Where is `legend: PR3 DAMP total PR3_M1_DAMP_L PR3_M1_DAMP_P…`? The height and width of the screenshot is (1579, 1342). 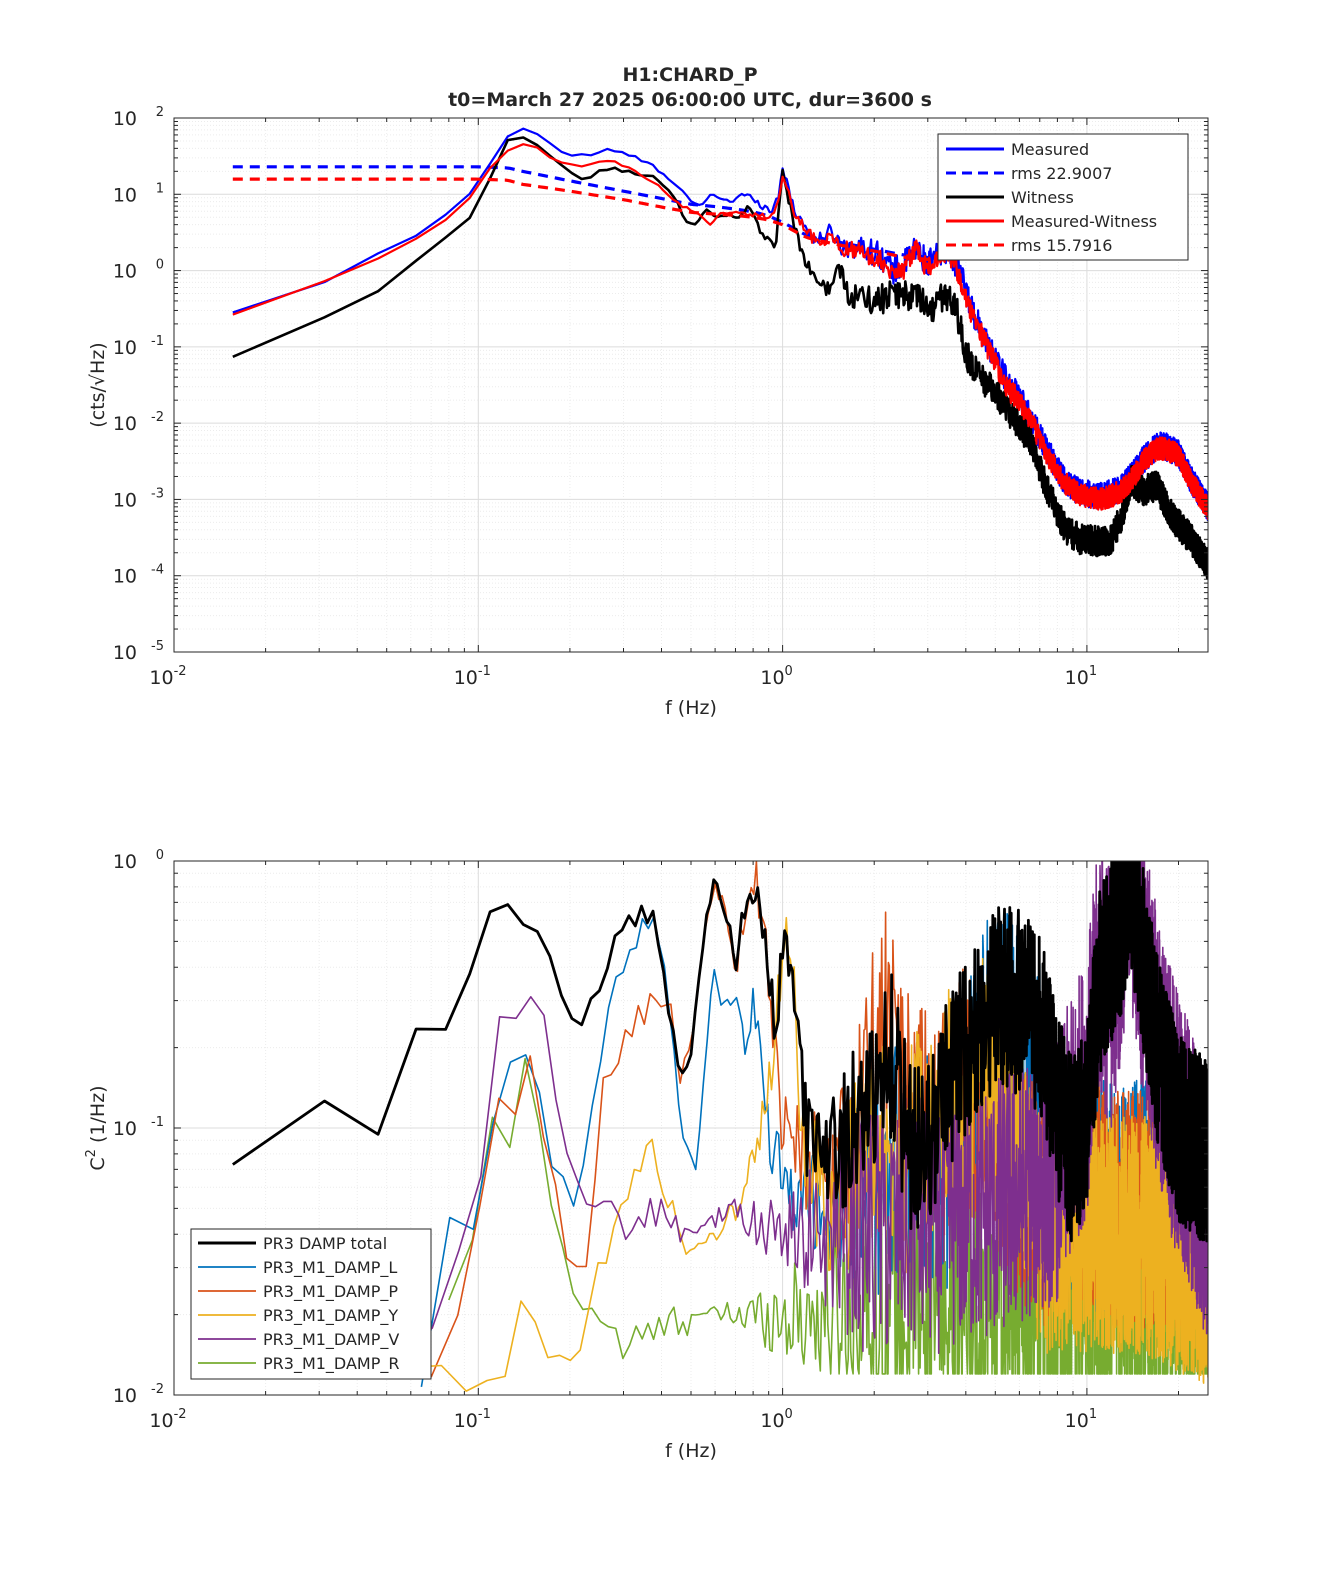 legend: PR3 DAMP total PR3_M1_DAMP_L PR3_M1_DAMP_P… is located at coordinates (311, 1304).